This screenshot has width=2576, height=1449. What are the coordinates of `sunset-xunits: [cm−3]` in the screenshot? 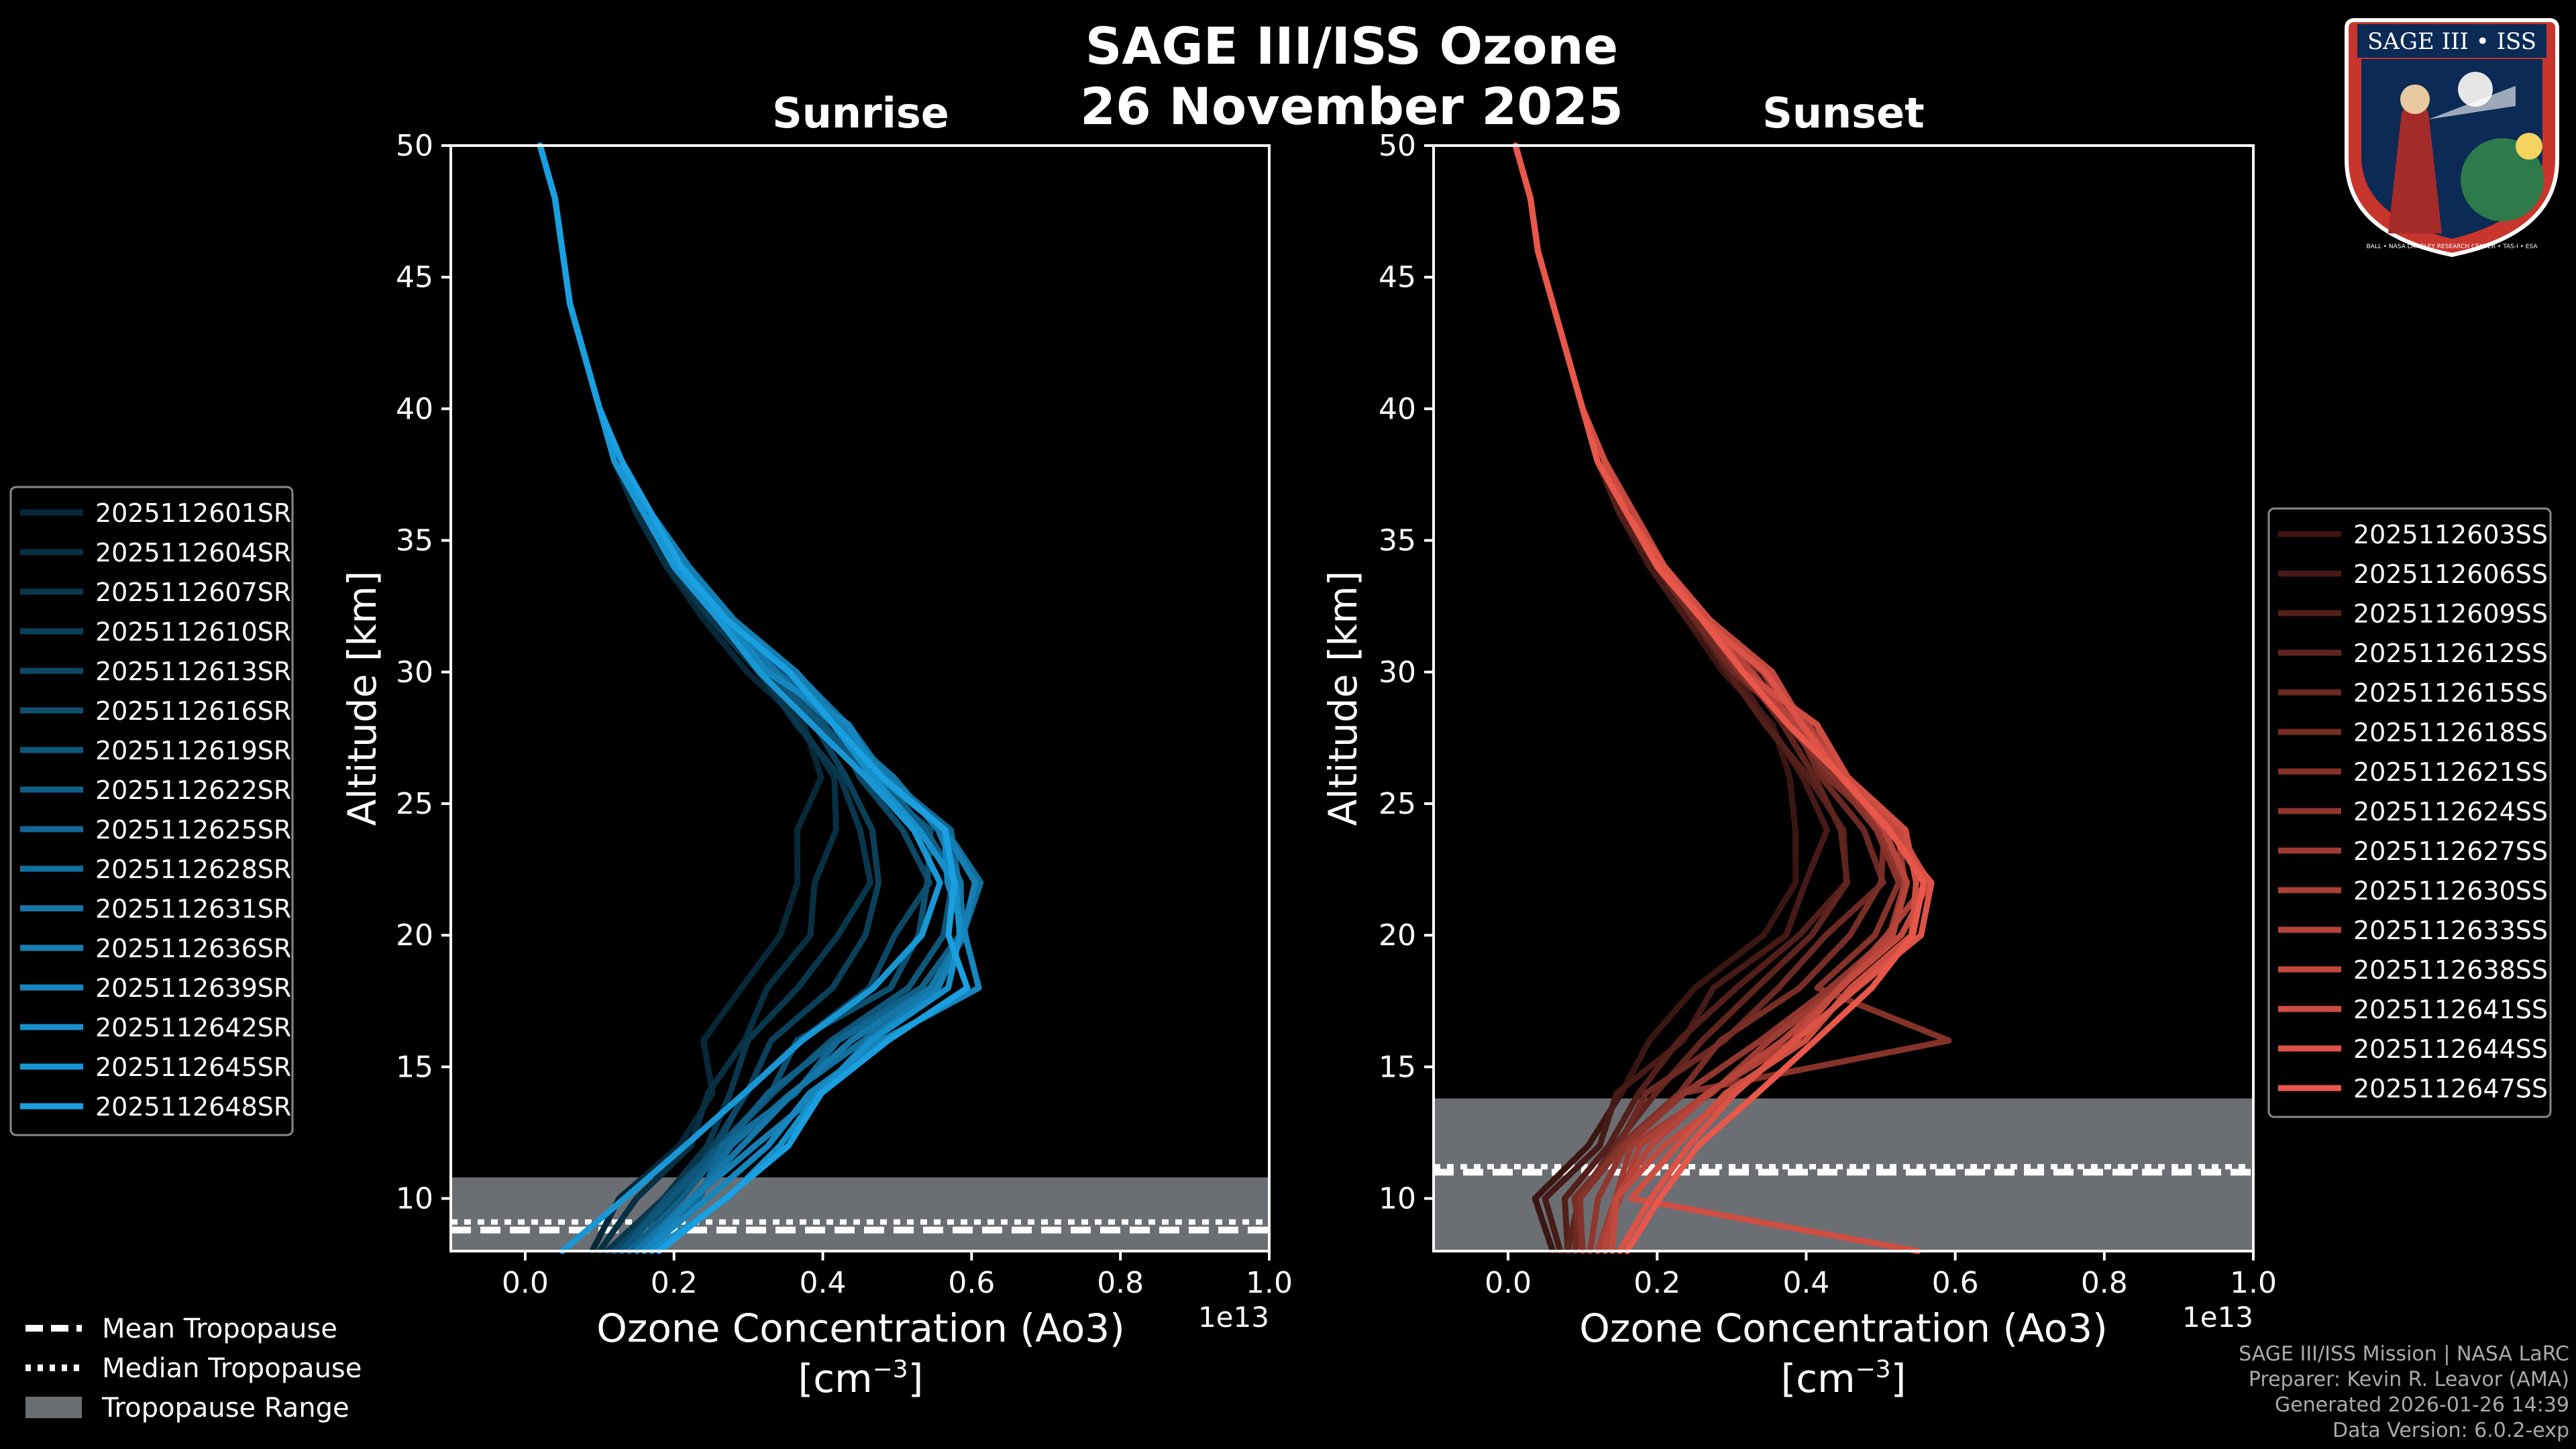 It's located at (1844, 1378).